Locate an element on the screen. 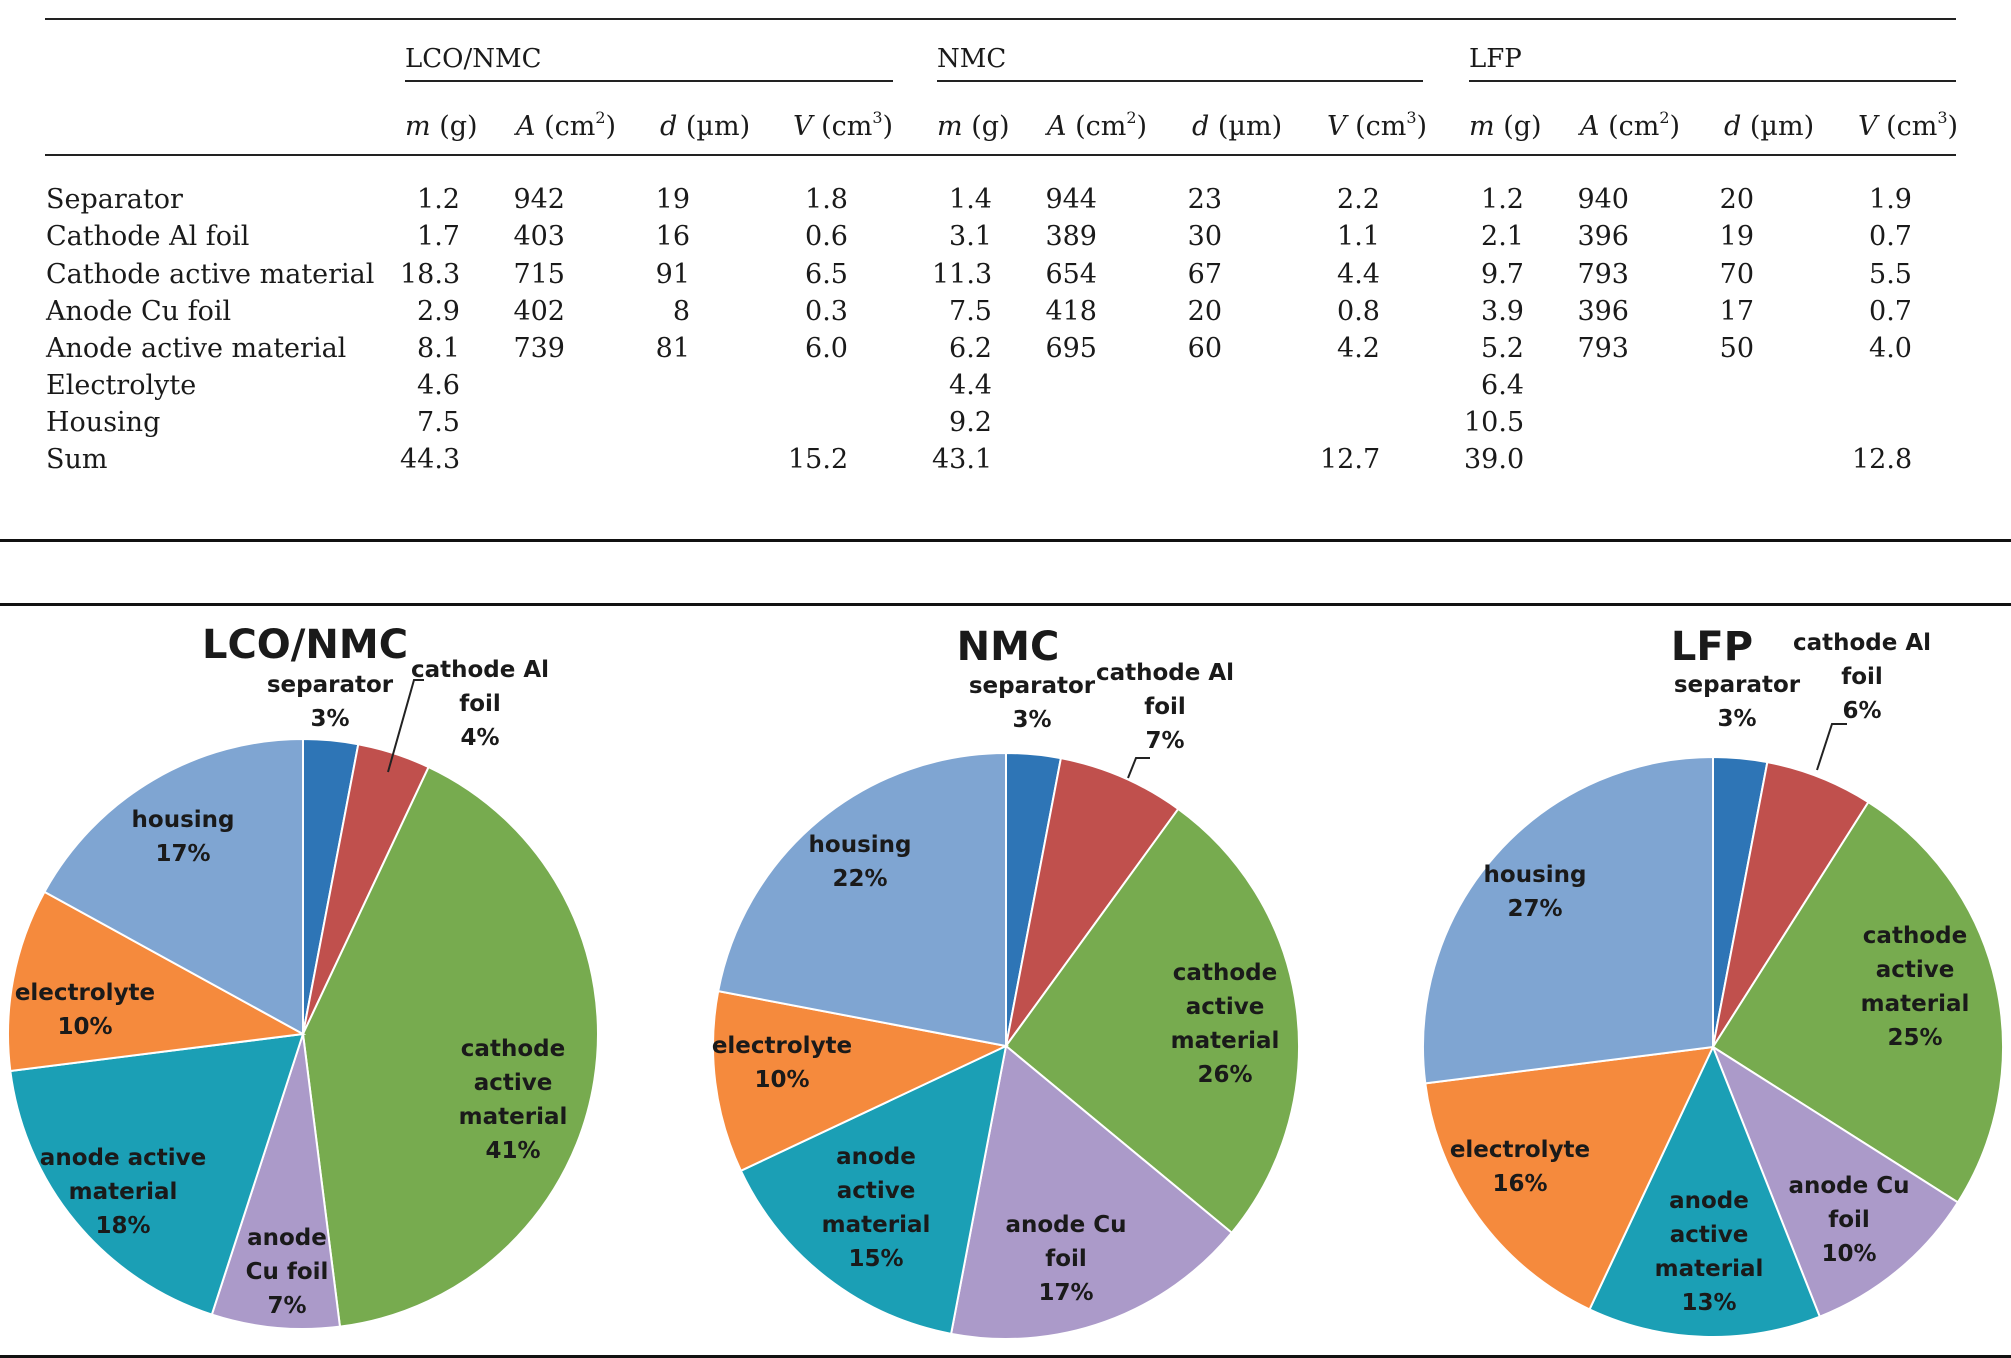 The image size is (2011, 1358). slice-label: cathode Al foil 7% is located at coordinates (1165, 707).